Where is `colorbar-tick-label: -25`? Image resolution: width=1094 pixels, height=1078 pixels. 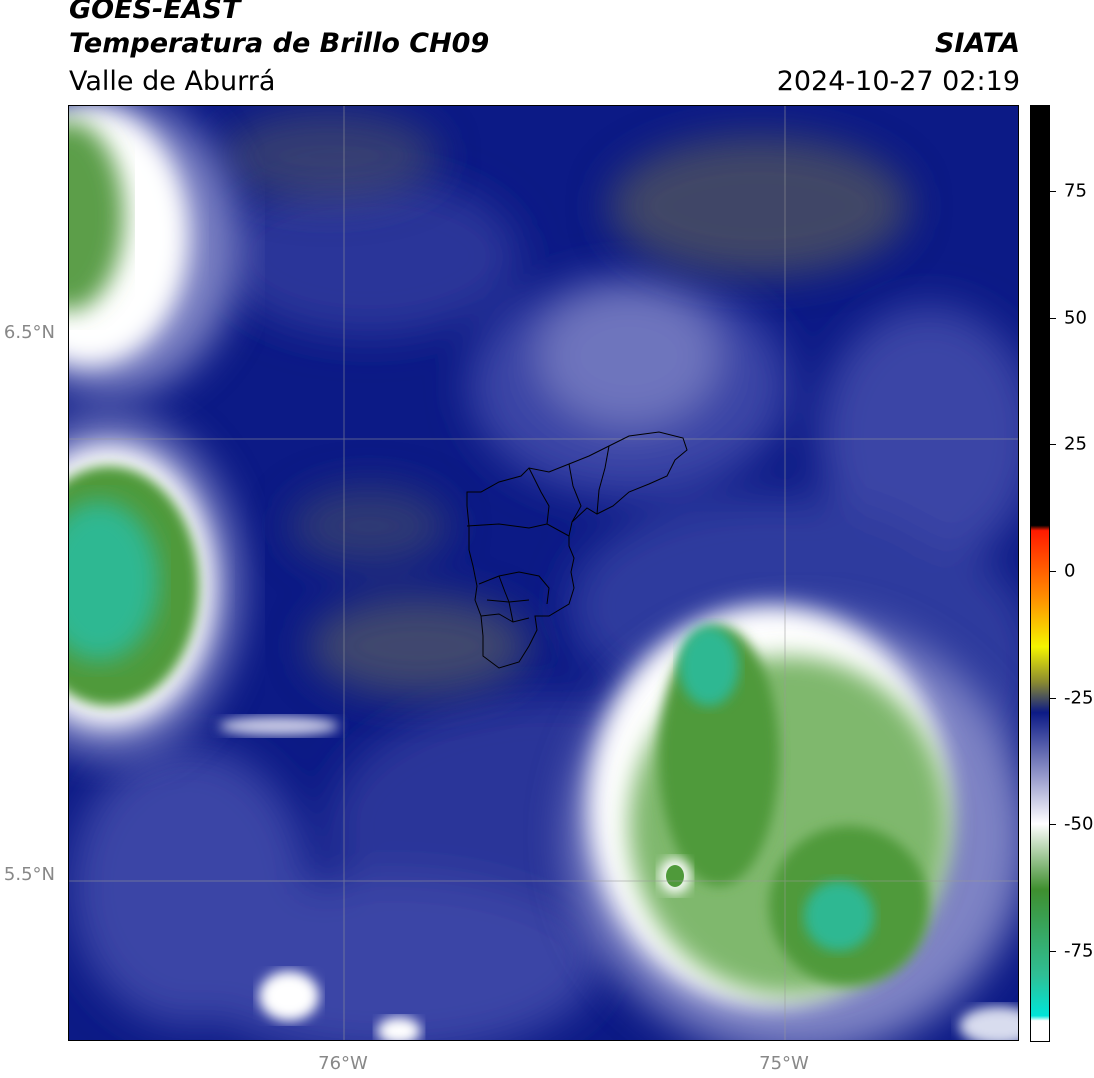
colorbar-tick-label: -25 is located at coordinates (1079, 698).